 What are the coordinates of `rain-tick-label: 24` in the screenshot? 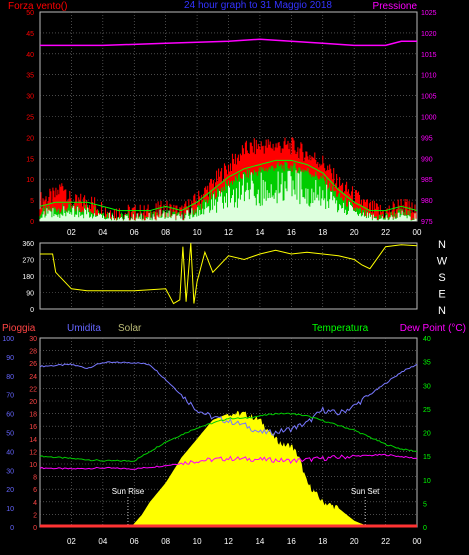 It's located at (33, 377).